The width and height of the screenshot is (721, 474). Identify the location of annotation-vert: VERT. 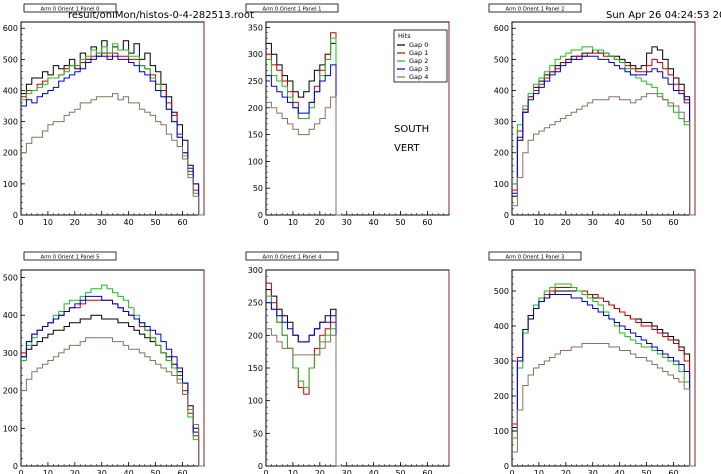
(407, 148).